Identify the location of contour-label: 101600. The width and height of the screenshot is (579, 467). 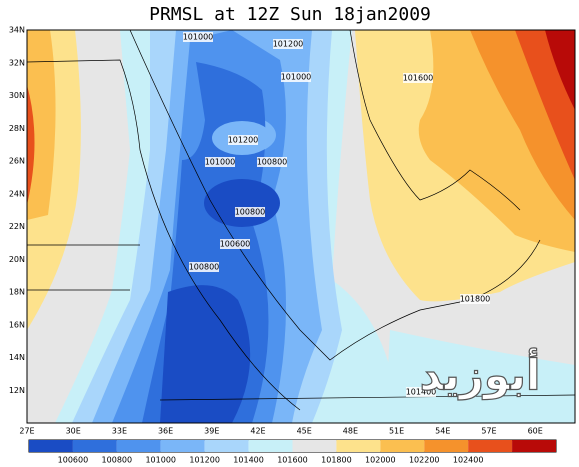
(418, 78).